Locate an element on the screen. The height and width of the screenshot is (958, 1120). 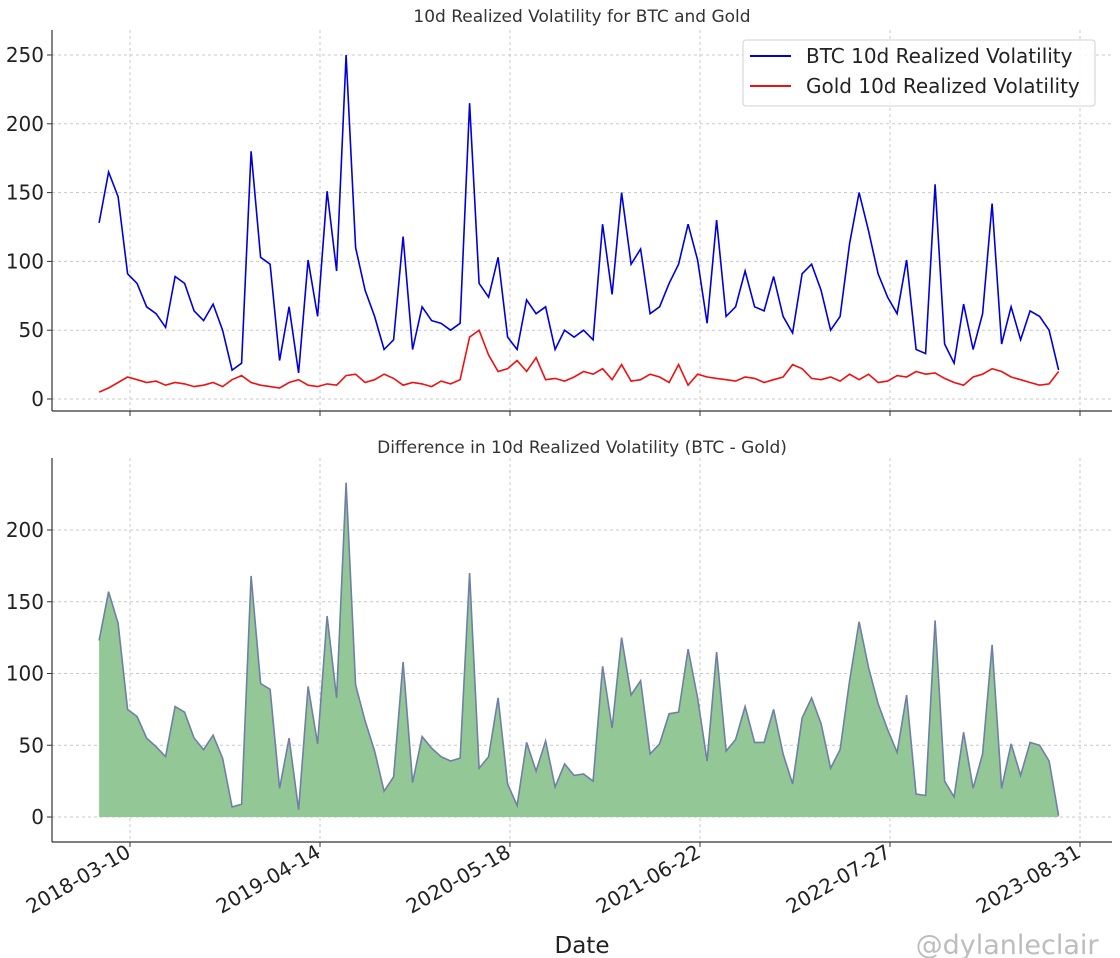
legend-box is located at coordinates (919, 73).